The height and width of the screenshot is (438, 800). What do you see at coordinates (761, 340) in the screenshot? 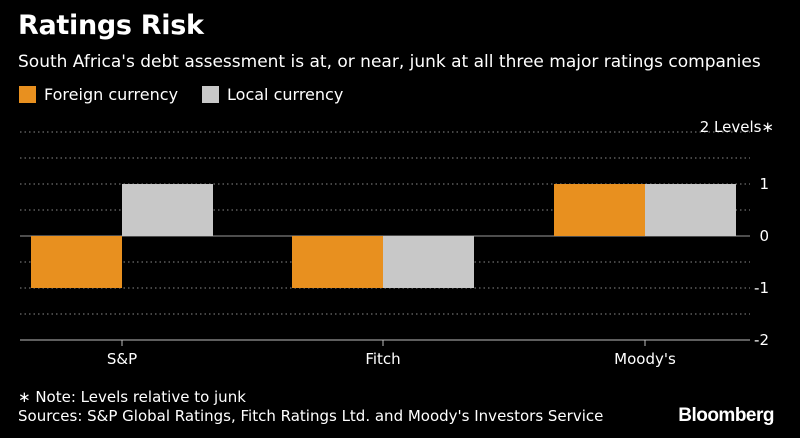
I see `y-tick-label: -2` at bounding box center [761, 340].